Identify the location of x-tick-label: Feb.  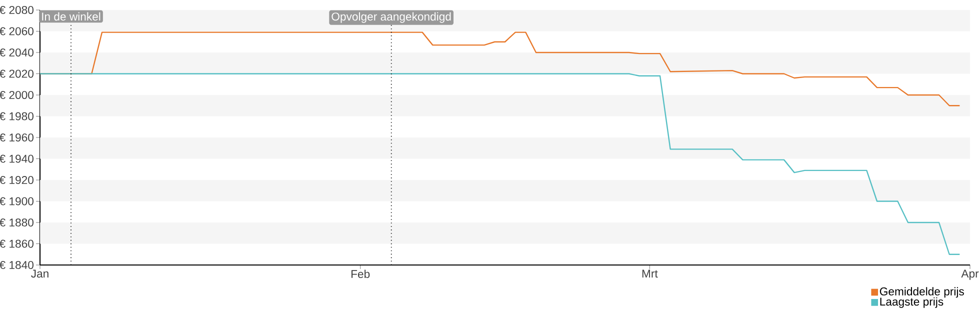
(360, 274).